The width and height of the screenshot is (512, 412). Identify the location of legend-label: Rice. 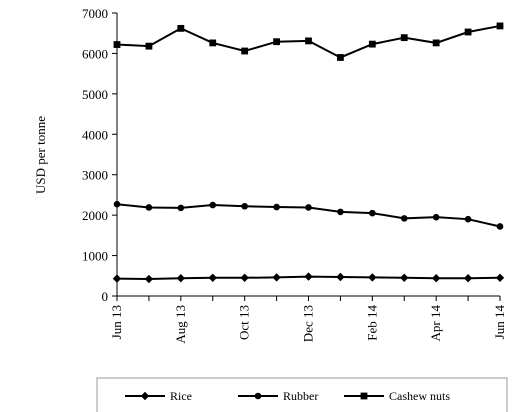
(181, 396).